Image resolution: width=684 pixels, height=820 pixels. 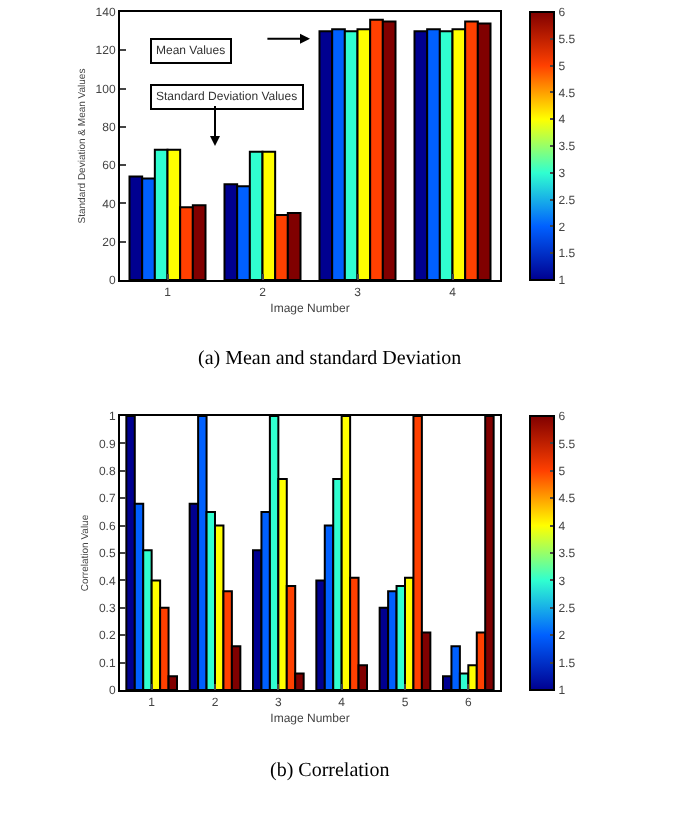 I want to click on text: (b) Correlation, so click(x=330, y=771).